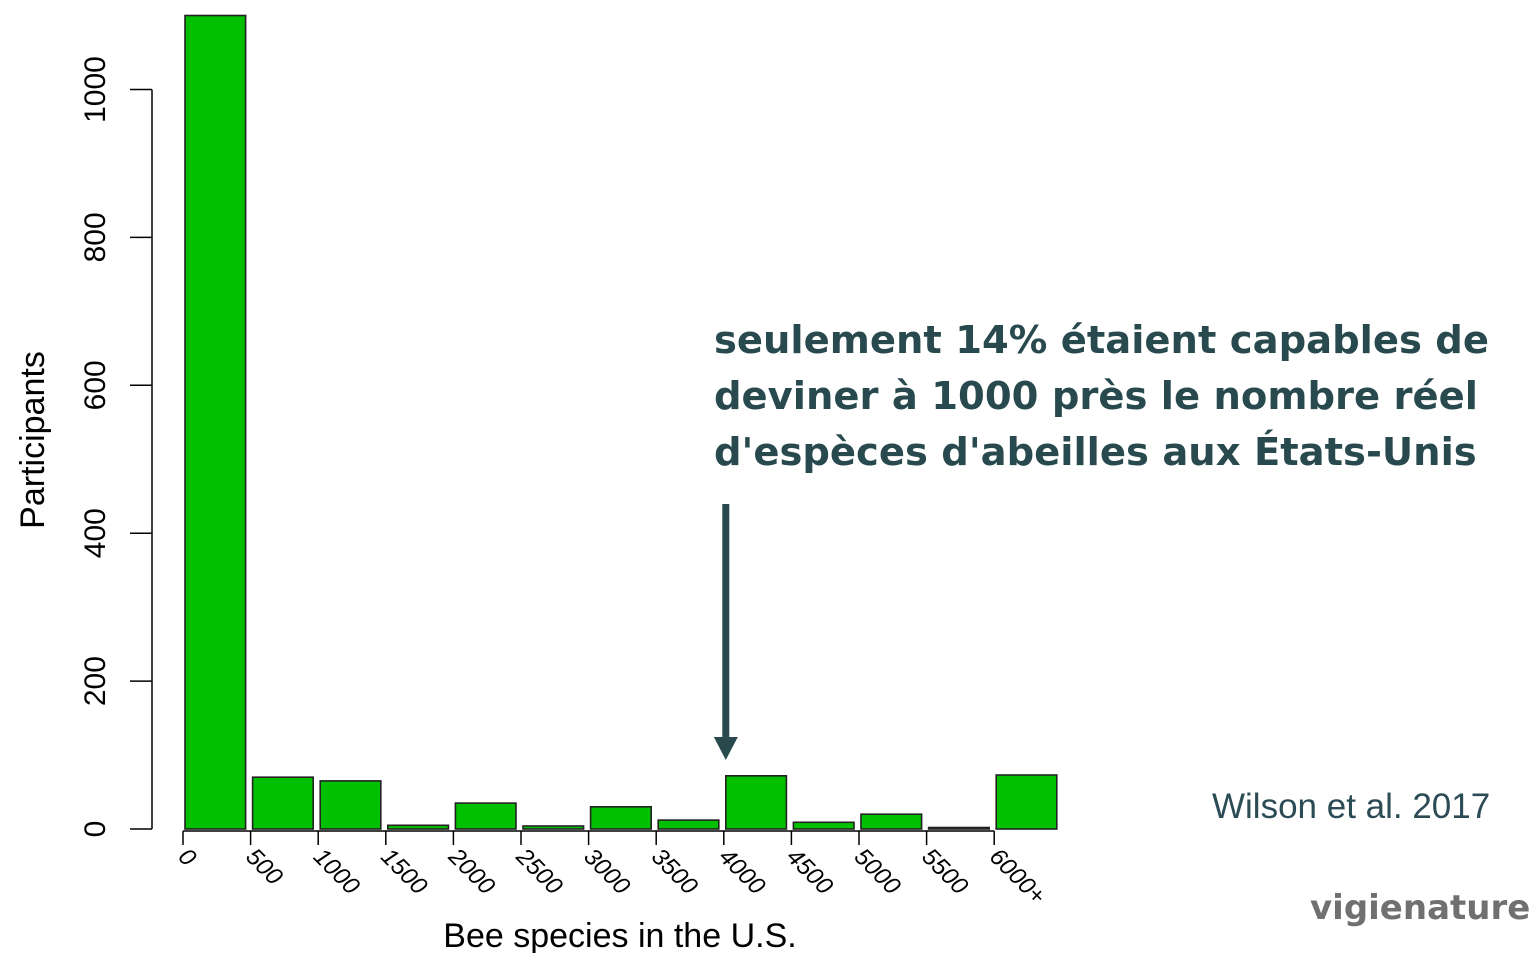  I want to click on brand-logo-text: vigienature, so click(1420, 908).